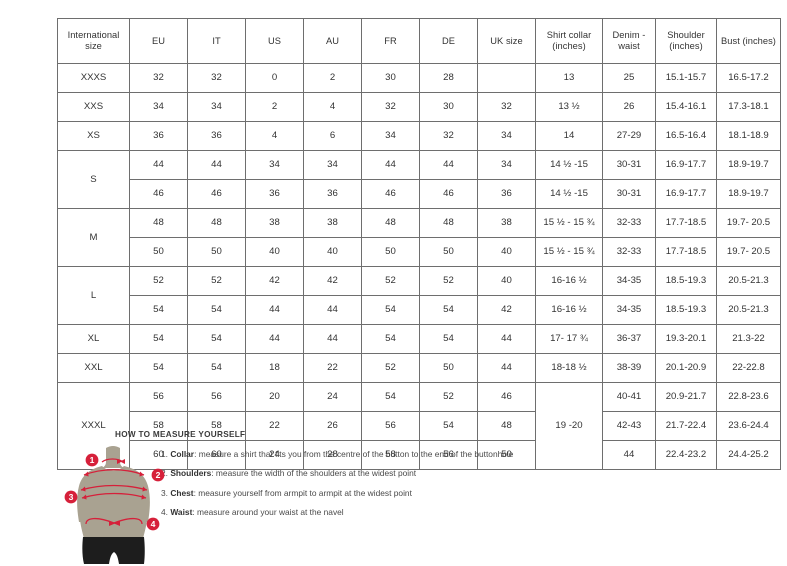  I want to click on cell-us: 4, so click(274, 136).